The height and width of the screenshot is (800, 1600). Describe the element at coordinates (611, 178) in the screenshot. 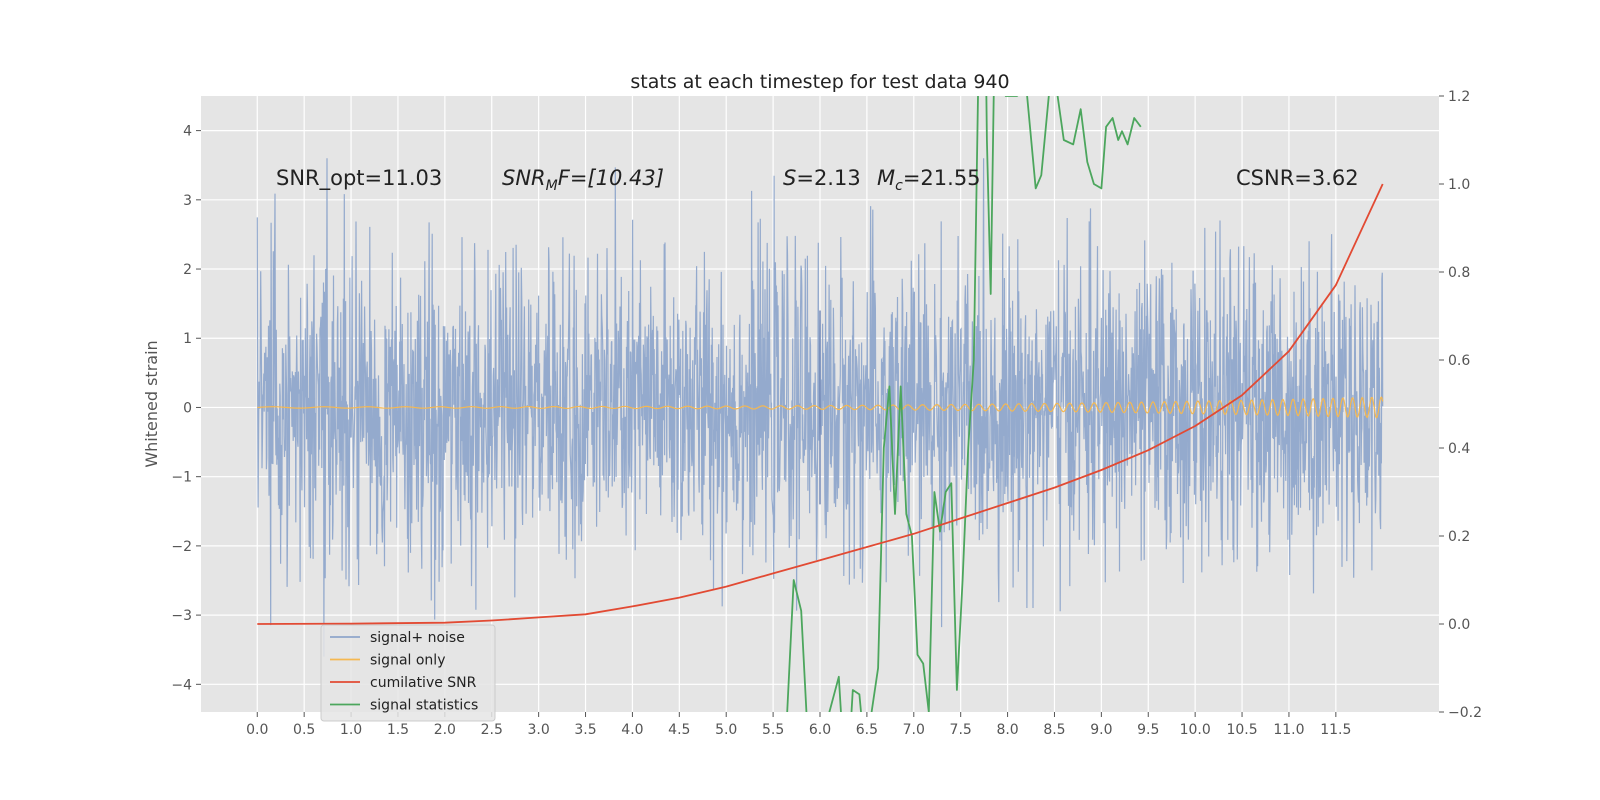

I see `annotation-snr-mf-tail: F=[10.43]` at that location.